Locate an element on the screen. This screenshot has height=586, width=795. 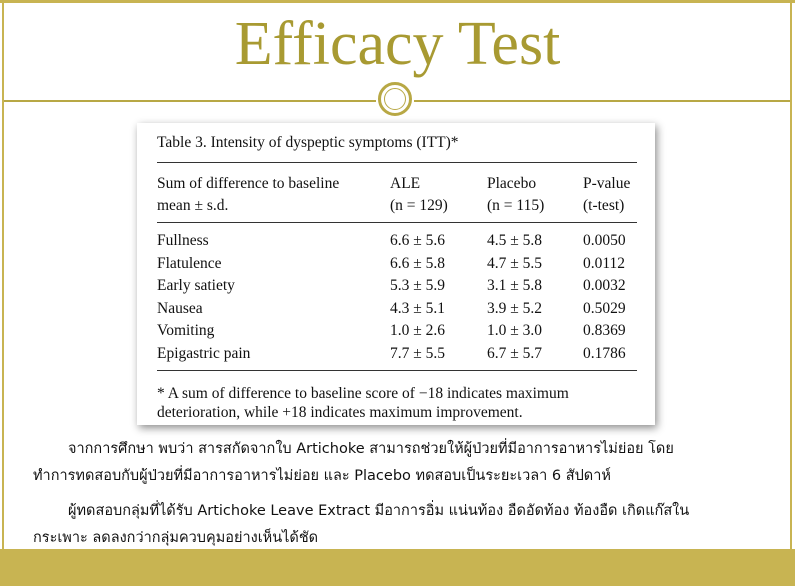
header-cell: Placebo is located at coordinates (512, 183).